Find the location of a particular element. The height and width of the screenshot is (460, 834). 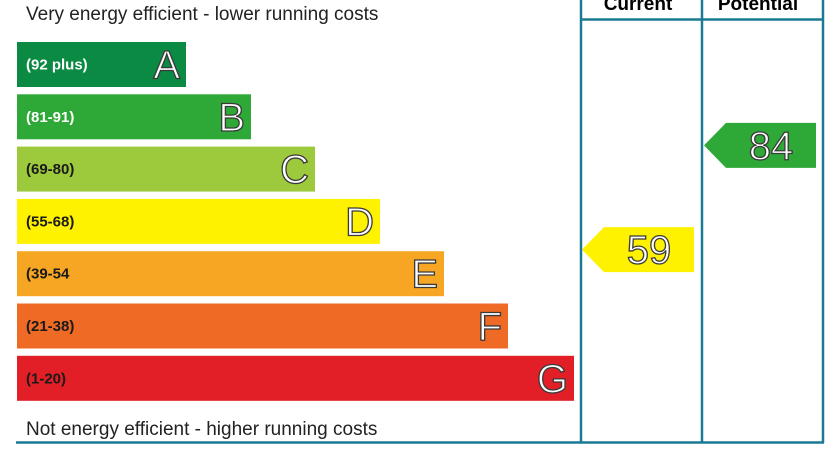

current-column-header: Current is located at coordinates (638, 7).